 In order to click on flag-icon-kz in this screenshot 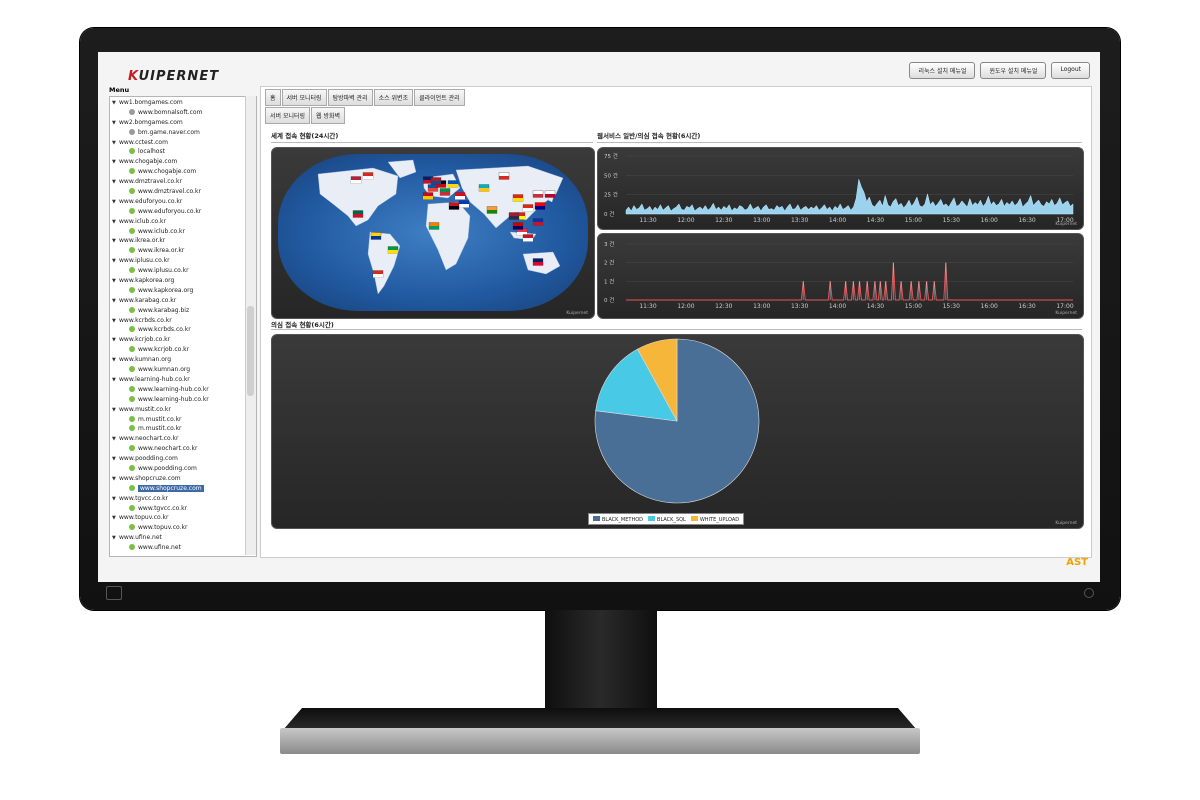, I will do `click(484, 188)`.